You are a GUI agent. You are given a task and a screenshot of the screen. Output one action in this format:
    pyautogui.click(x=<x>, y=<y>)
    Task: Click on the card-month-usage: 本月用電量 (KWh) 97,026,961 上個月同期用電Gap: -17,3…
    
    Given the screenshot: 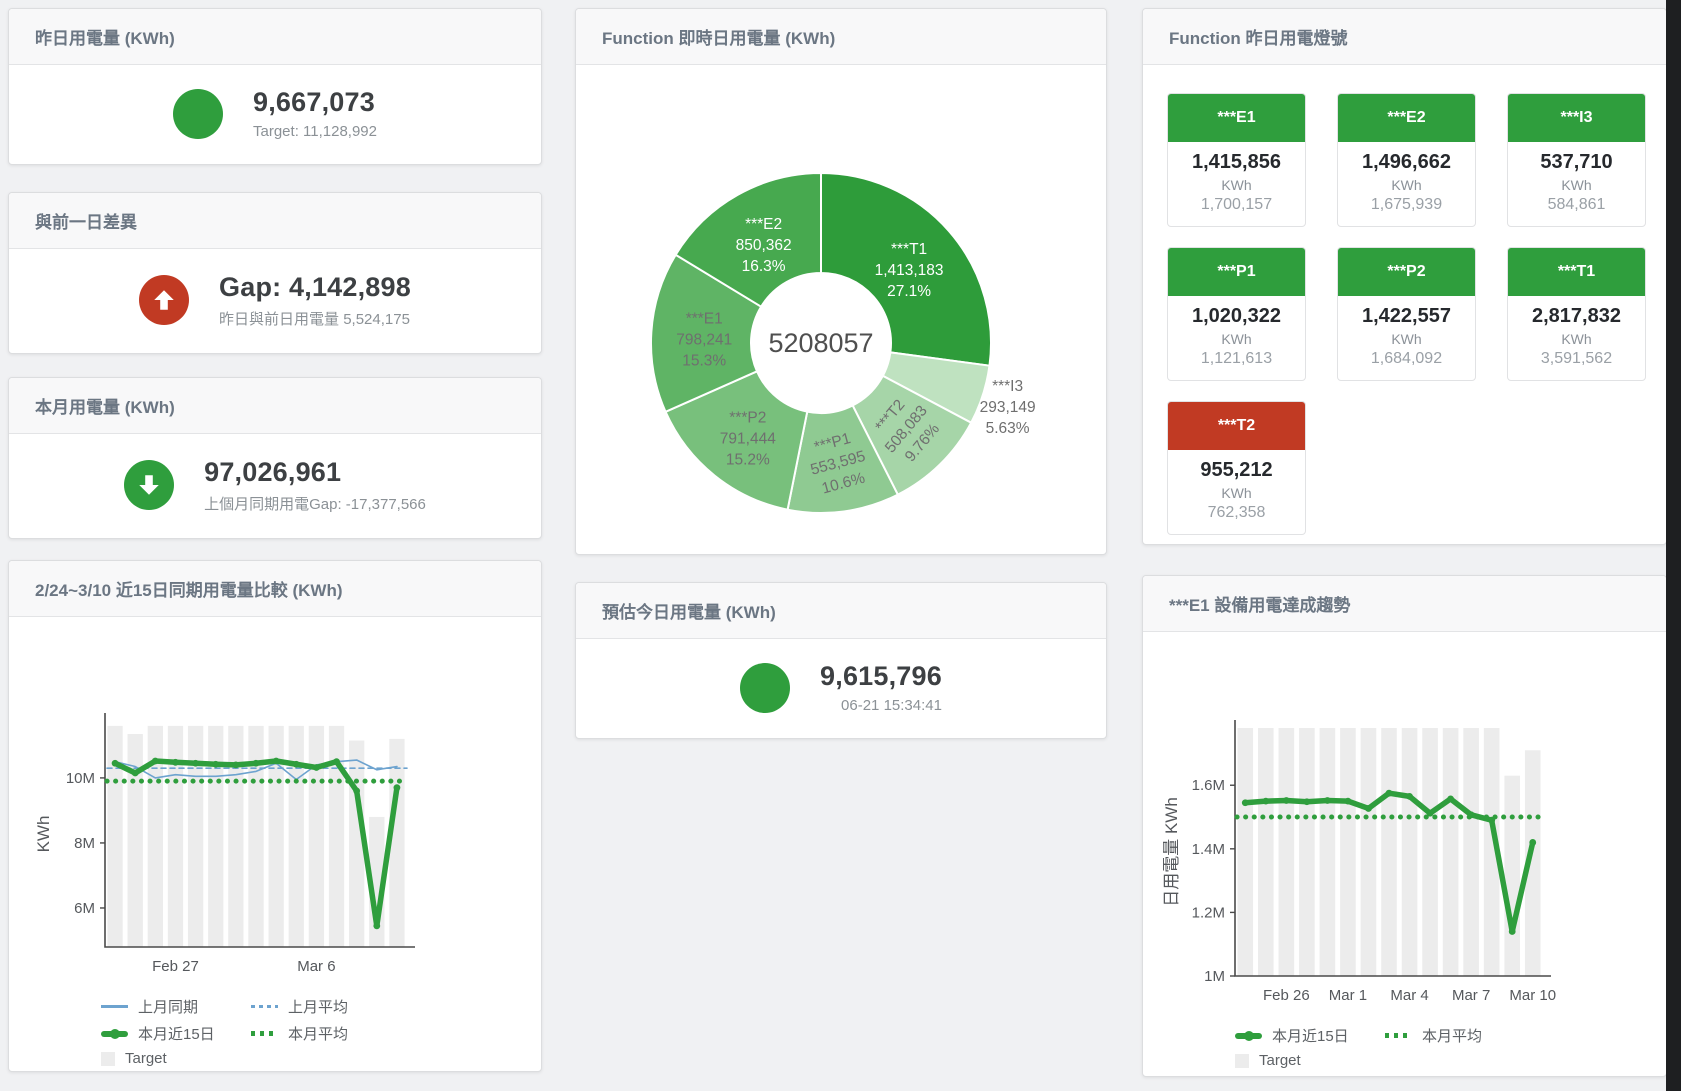 What is the action you would take?
    pyautogui.click(x=275, y=458)
    